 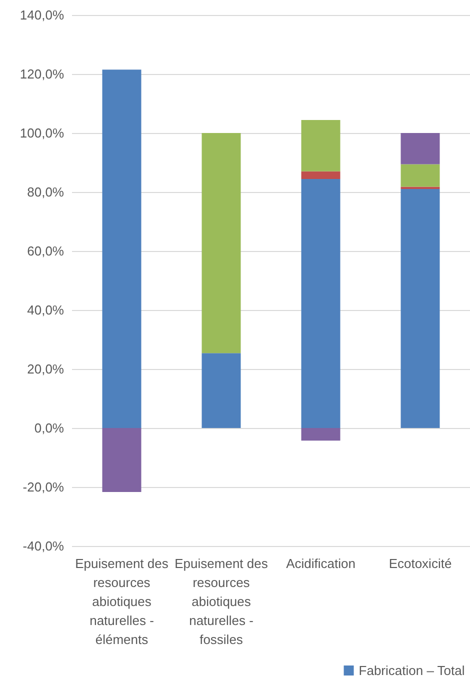 I want to click on y-tick-label: -40,0%, so click(x=43, y=546).